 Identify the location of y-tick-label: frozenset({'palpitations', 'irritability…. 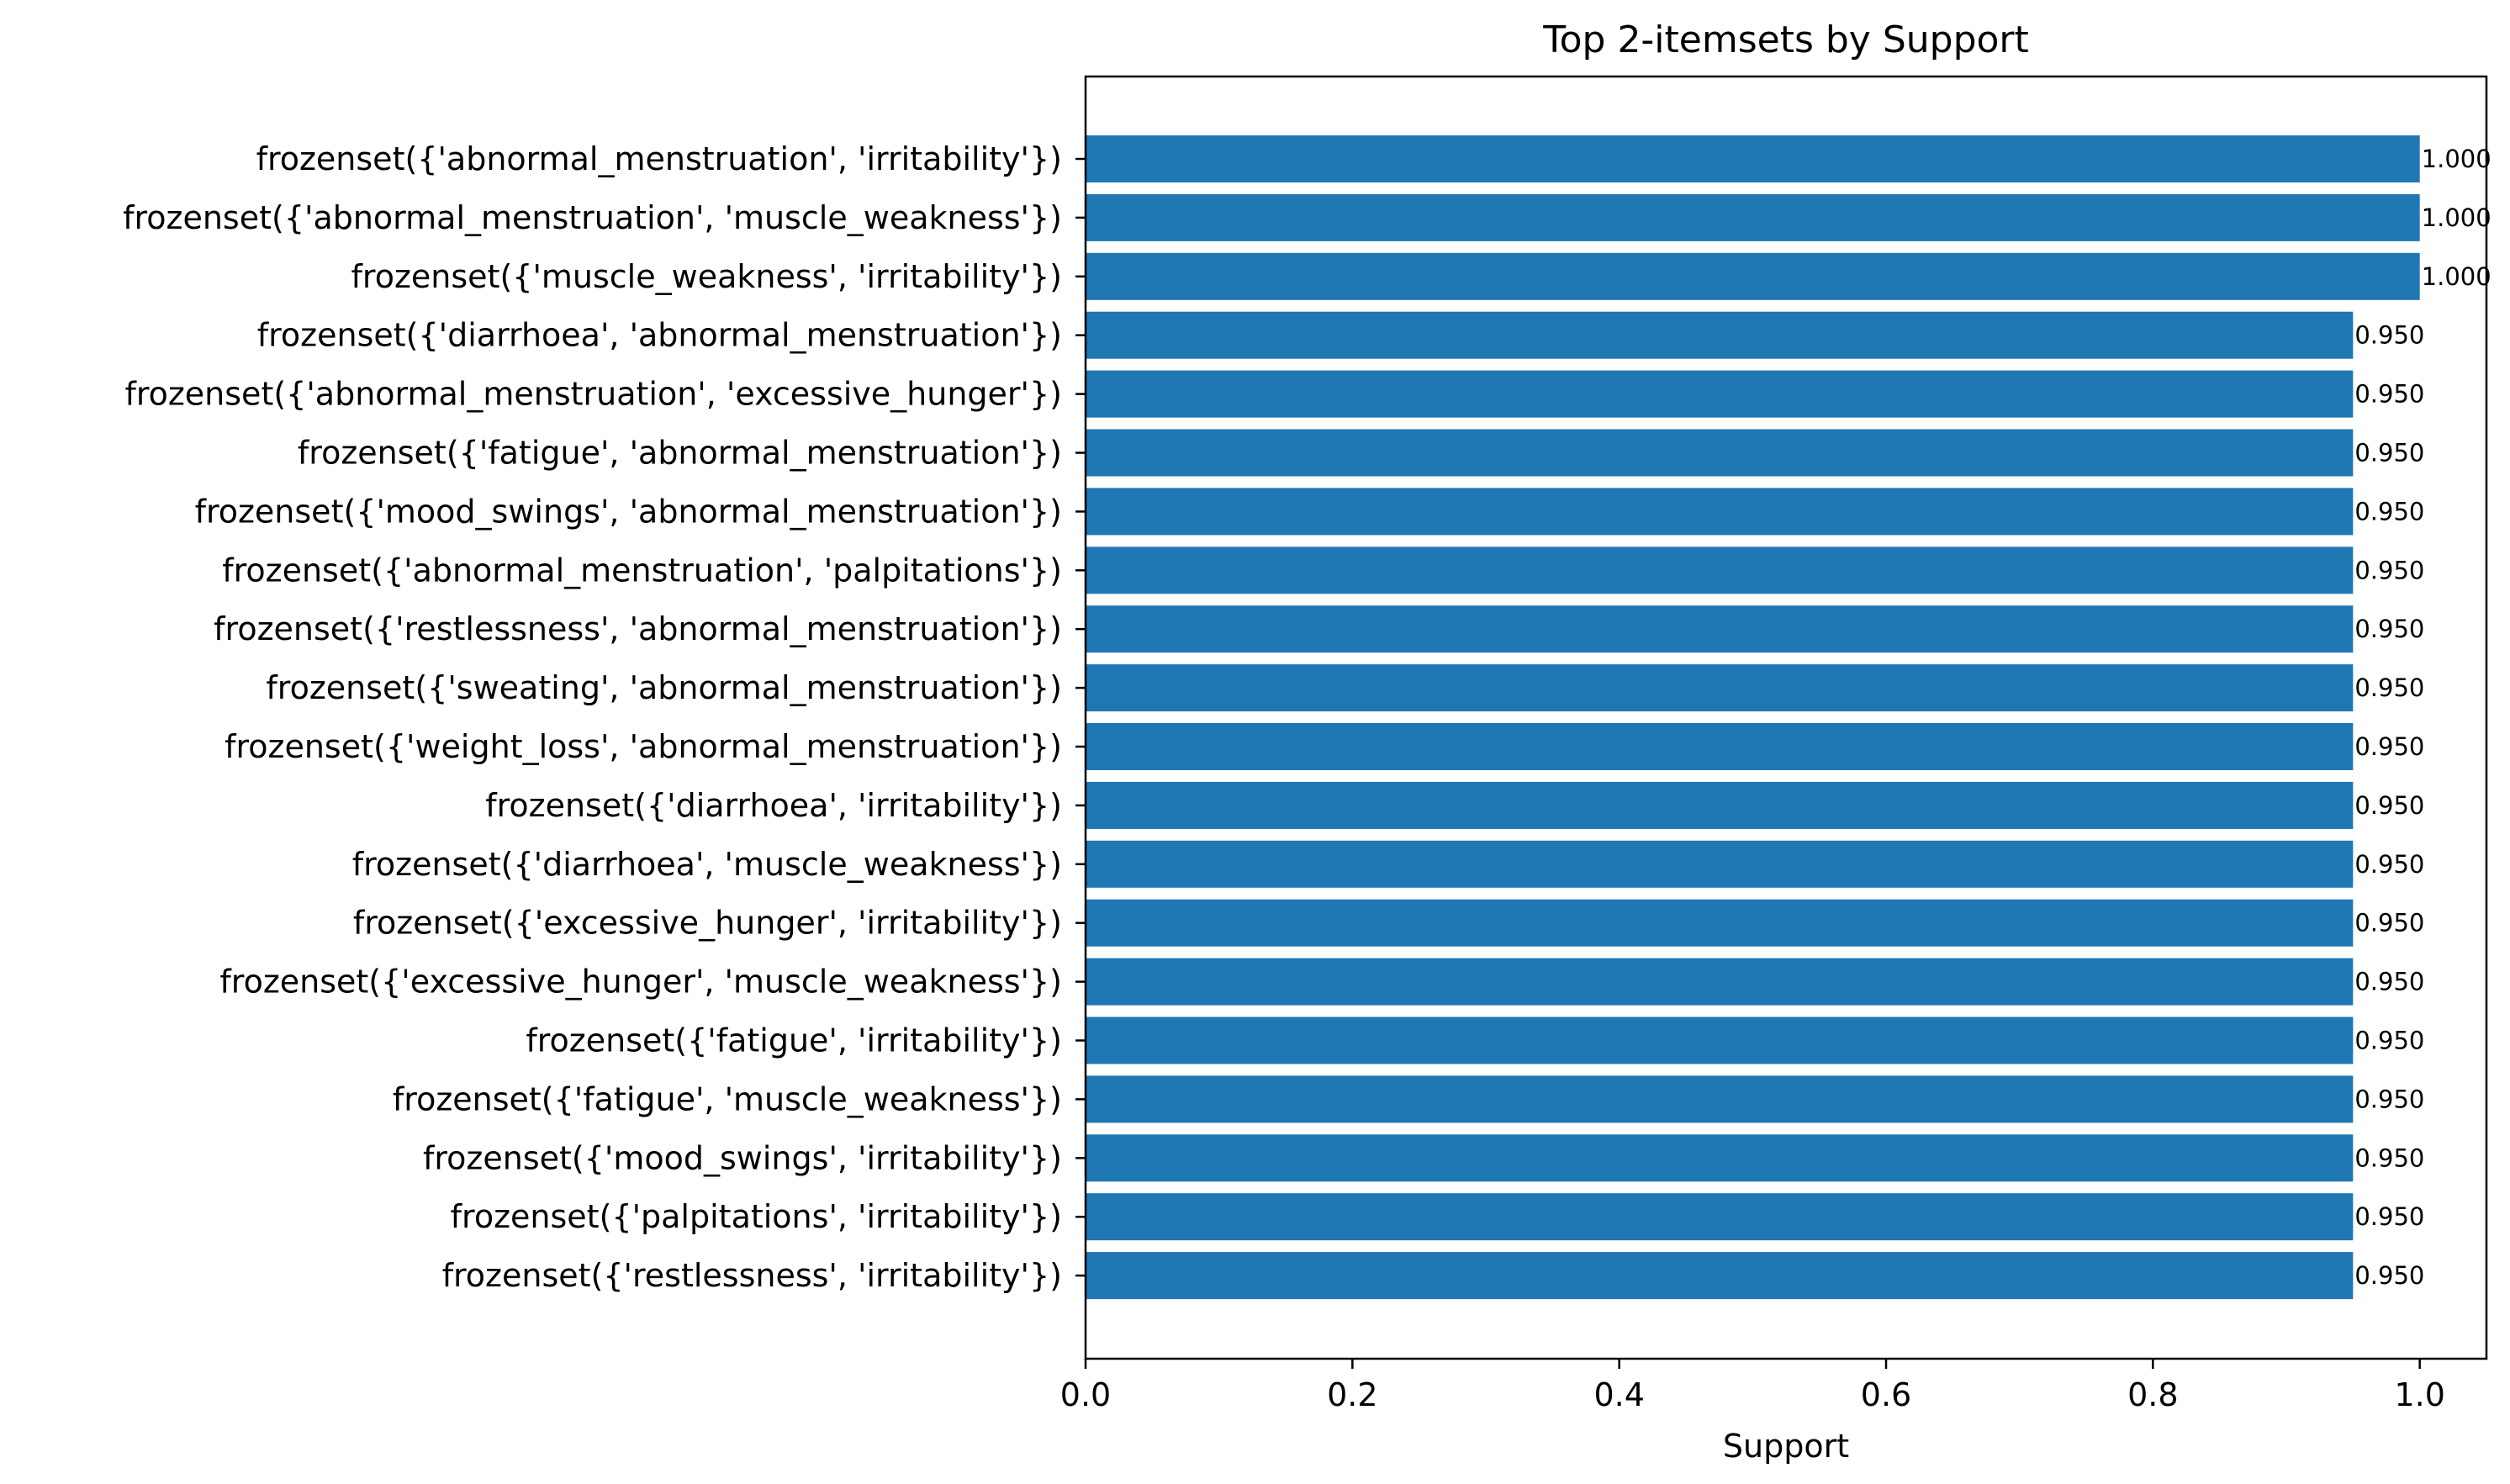
(756, 1216).